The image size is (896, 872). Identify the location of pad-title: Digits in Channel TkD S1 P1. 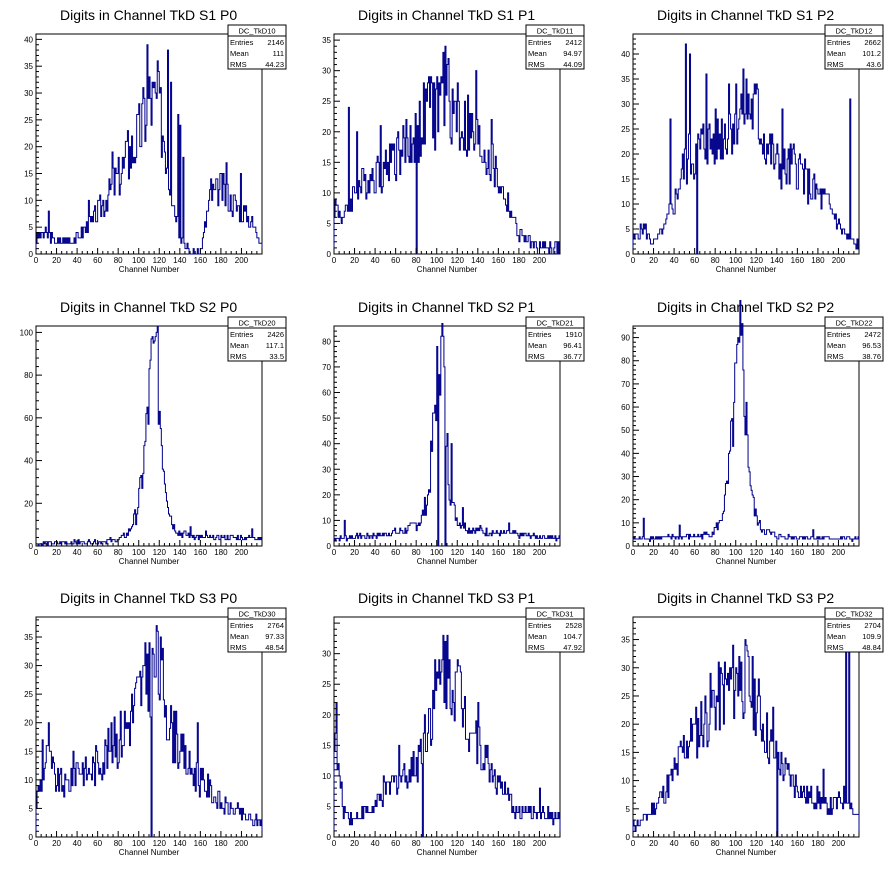
(446, 15).